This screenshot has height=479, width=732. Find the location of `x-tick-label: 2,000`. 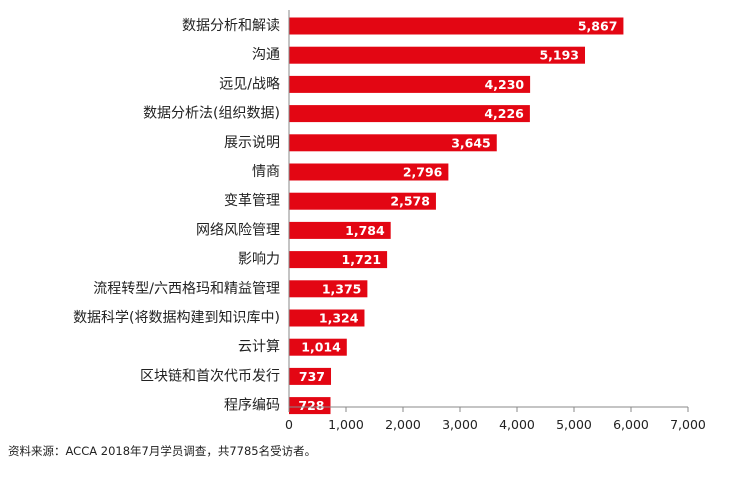

x-tick-label: 2,000 is located at coordinates (403, 424).